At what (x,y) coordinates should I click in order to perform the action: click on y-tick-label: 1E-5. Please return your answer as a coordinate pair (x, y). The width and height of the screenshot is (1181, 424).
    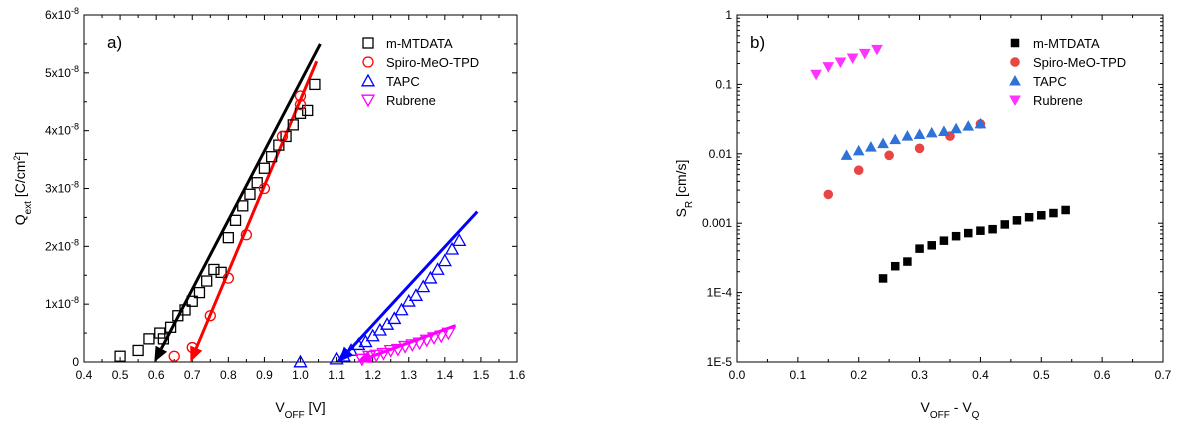
    Looking at the image, I should click on (720, 362).